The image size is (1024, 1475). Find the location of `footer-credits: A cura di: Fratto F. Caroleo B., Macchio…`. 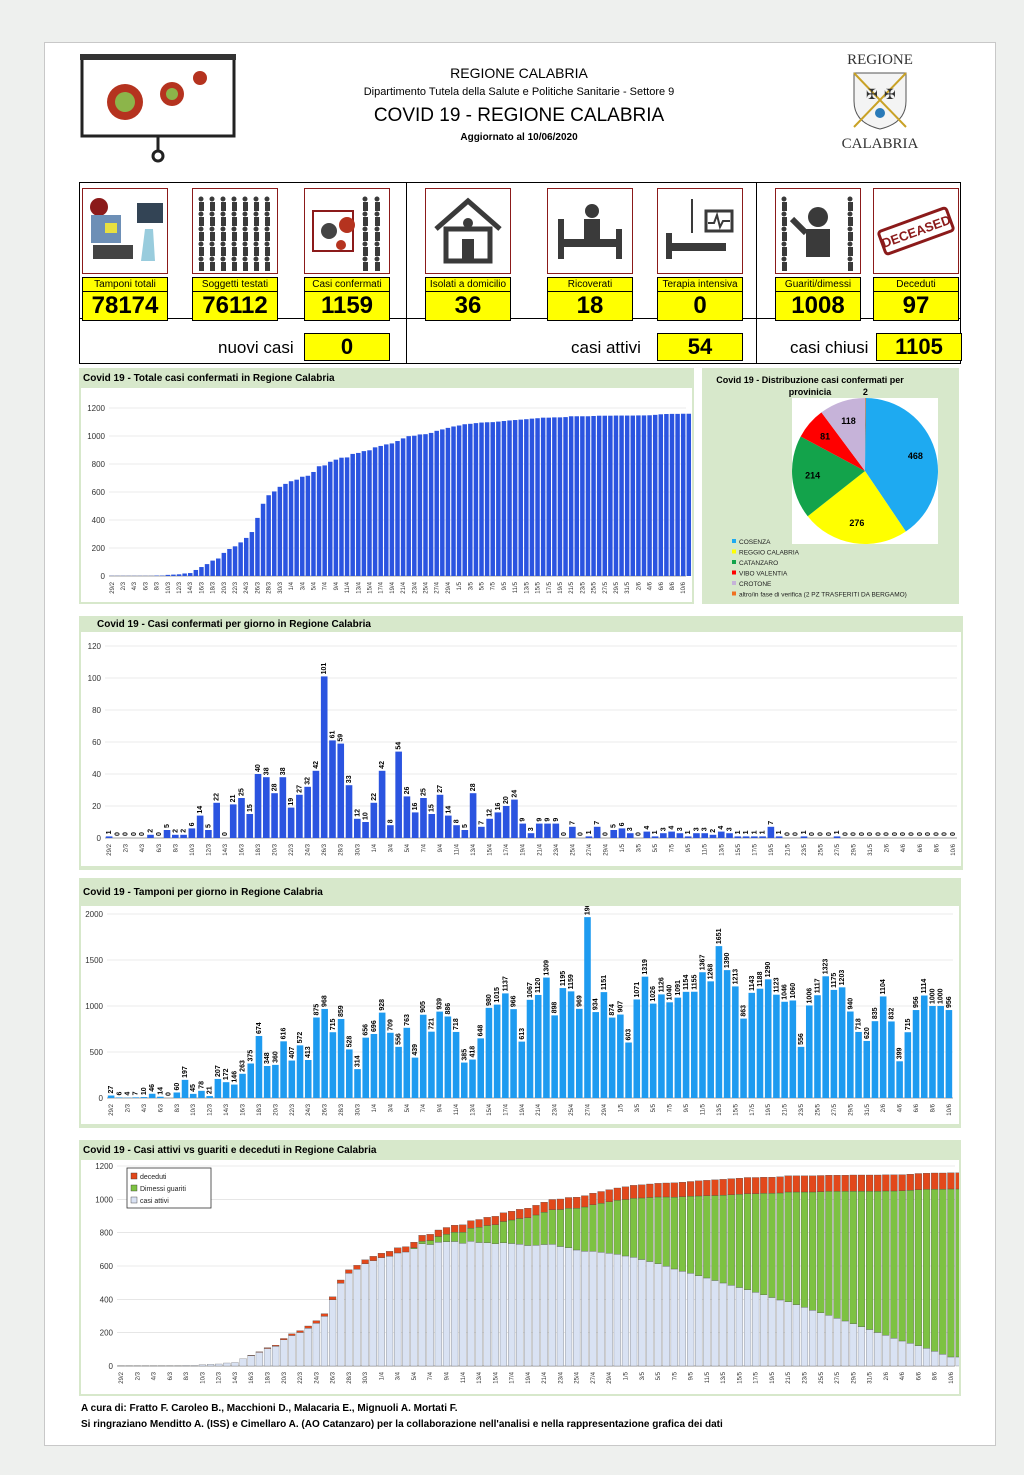

footer-credits: A cura di: Fratto F. Caroleo B., Macchio… is located at coordinates (269, 1408).